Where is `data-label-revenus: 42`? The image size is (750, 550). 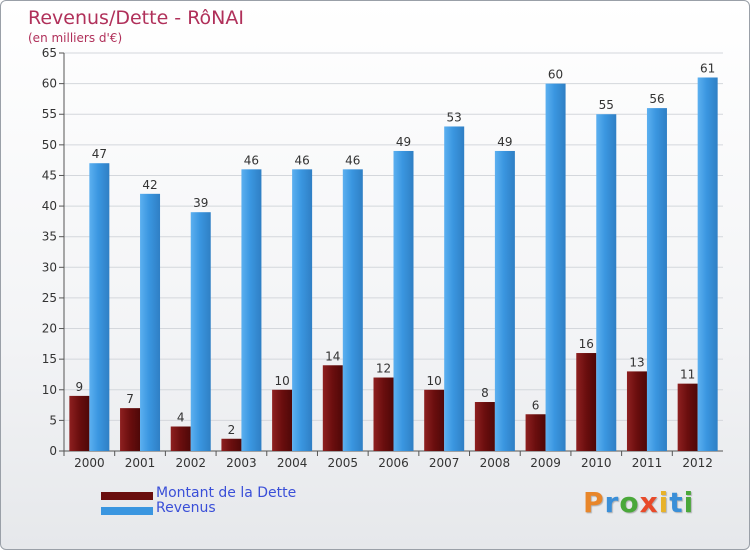
data-label-revenus: 42 is located at coordinates (149, 185).